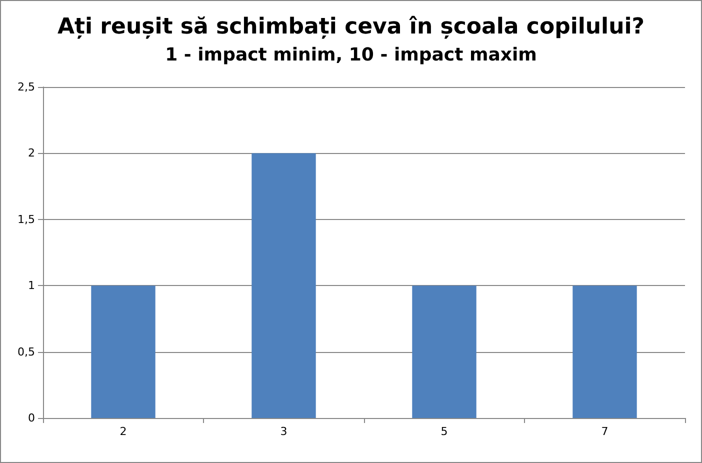  What do you see at coordinates (31, 153) in the screenshot?
I see `y-tick-label: 2` at bounding box center [31, 153].